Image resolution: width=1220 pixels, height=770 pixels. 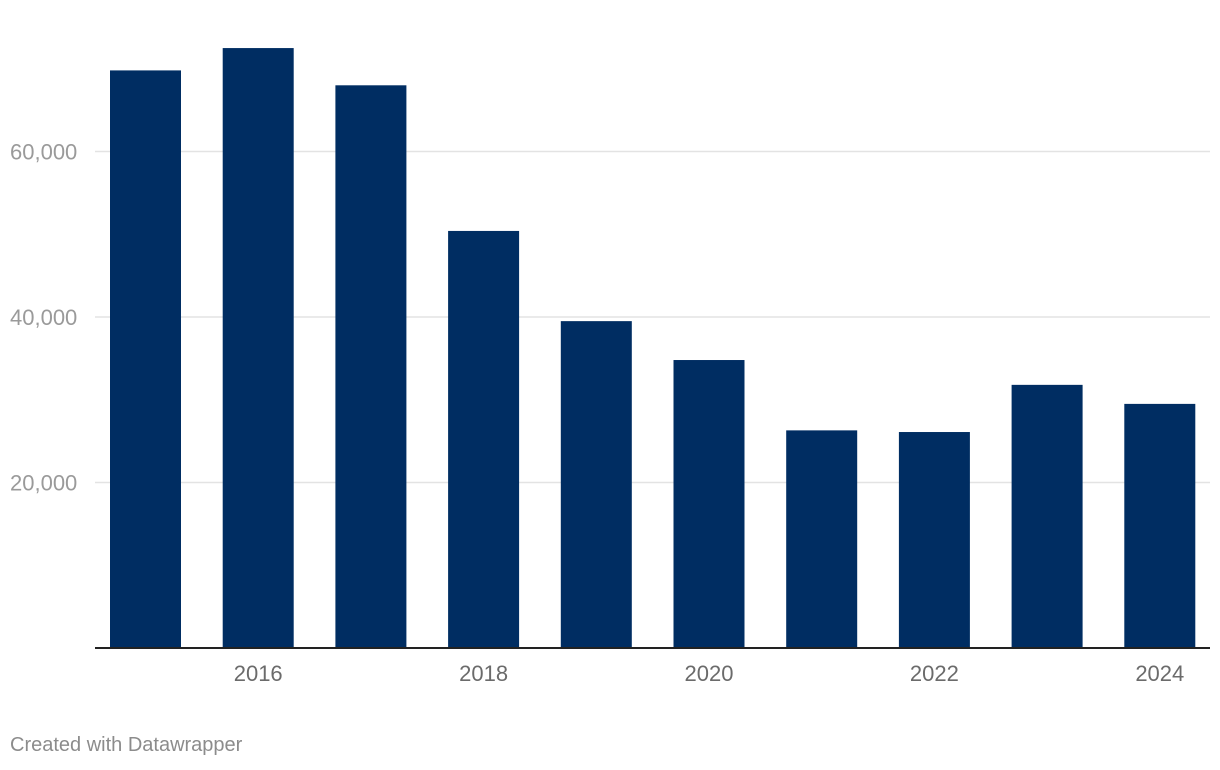 What do you see at coordinates (126, 745) in the screenshot?
I see `datawrapper-credit: Created with Datawrapper` at bounding box center [126, 745].